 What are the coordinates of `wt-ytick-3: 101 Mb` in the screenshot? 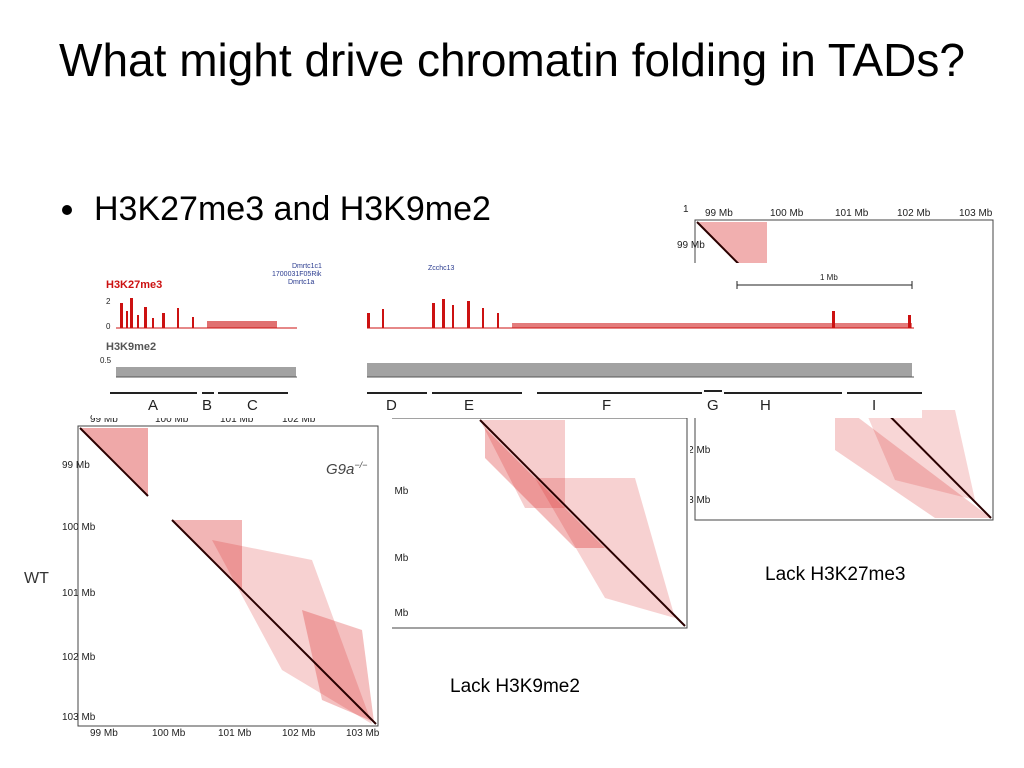 It's located at (79, 593).